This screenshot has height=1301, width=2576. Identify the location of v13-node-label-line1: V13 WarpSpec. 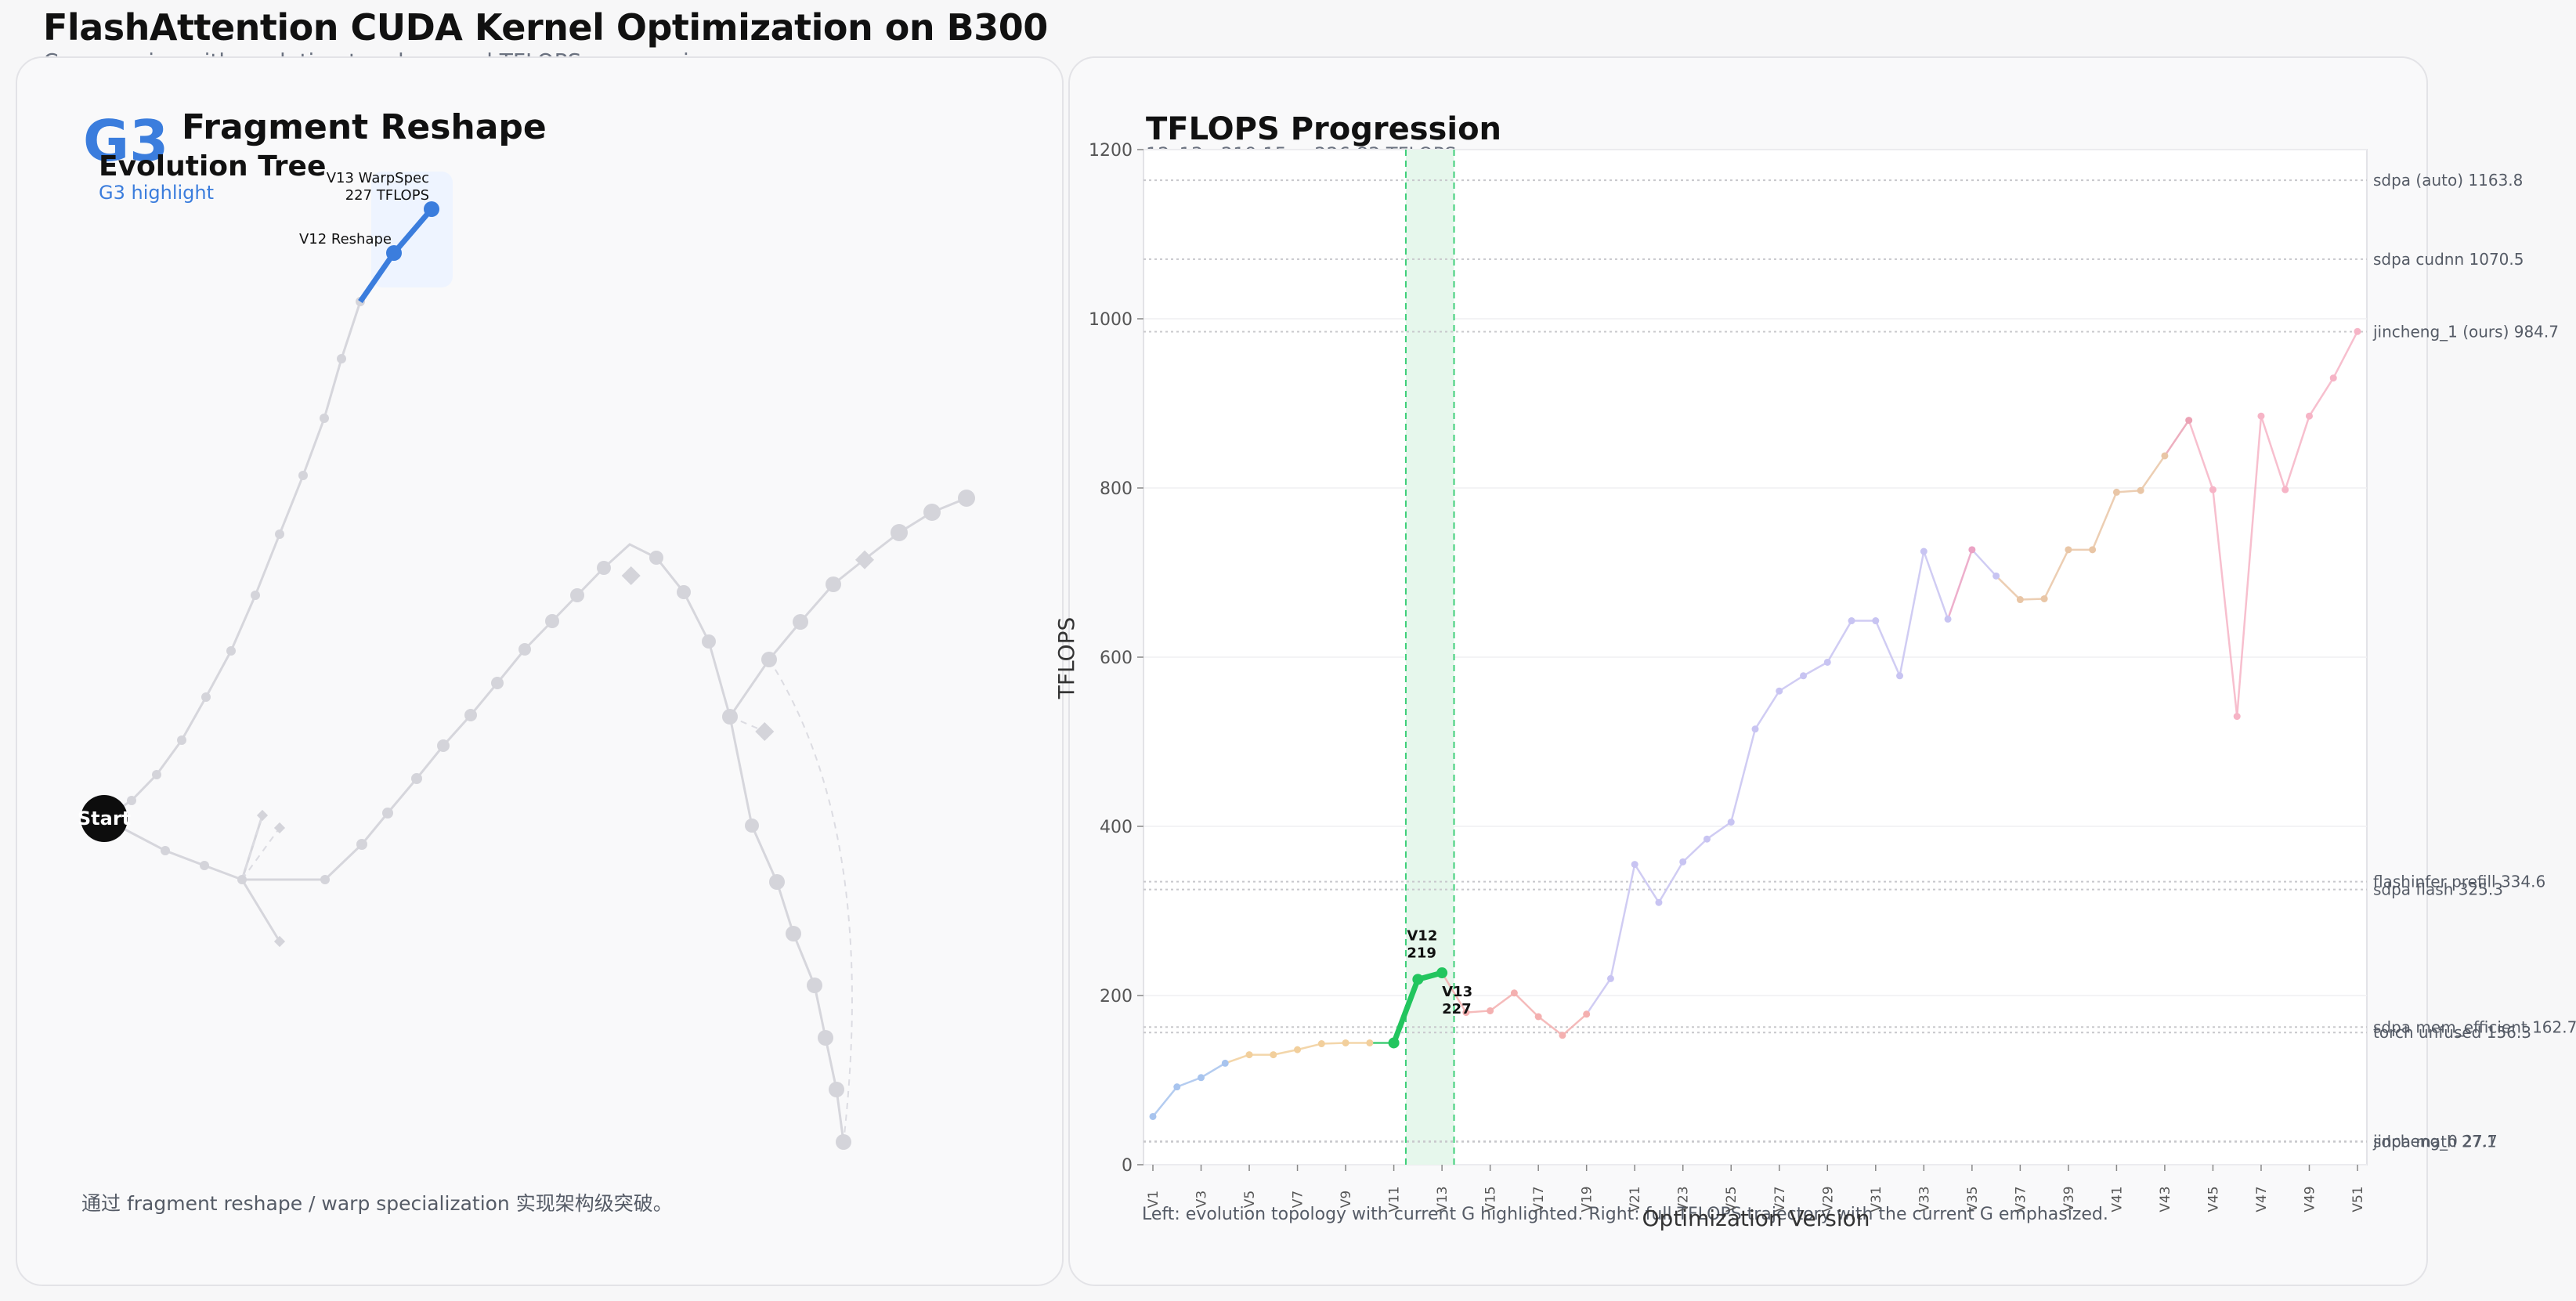
(378, 178).